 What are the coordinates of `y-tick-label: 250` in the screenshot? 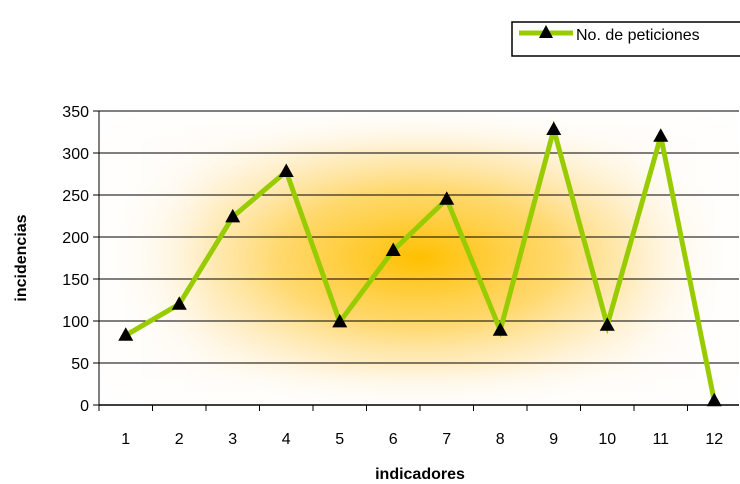 It's located at (75, 196).